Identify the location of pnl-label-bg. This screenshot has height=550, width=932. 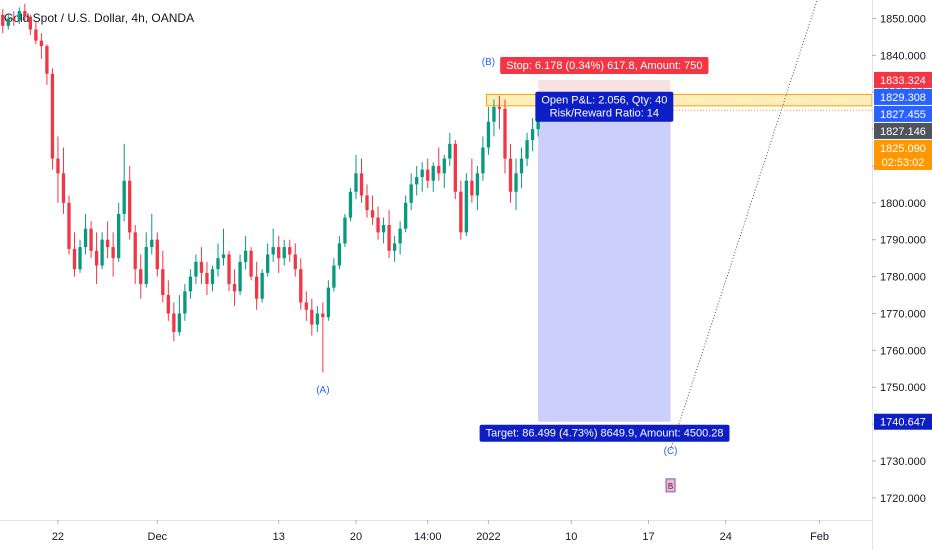
(604, 106).